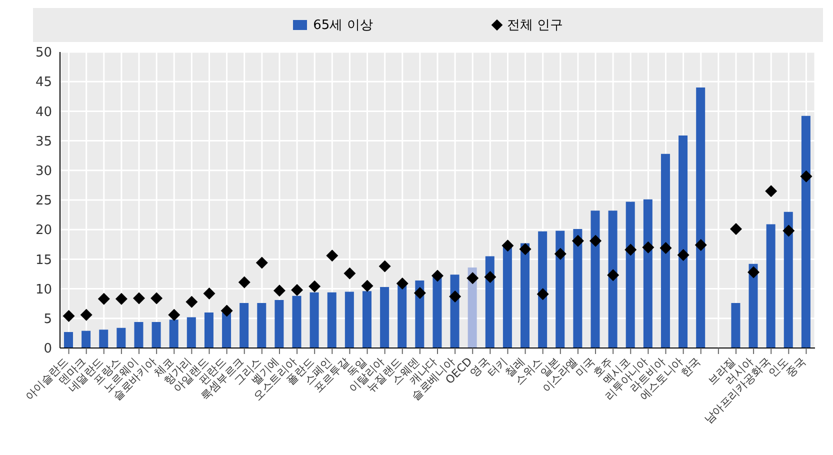  I want to click on y-tick-label: 15, so click(43, 260).